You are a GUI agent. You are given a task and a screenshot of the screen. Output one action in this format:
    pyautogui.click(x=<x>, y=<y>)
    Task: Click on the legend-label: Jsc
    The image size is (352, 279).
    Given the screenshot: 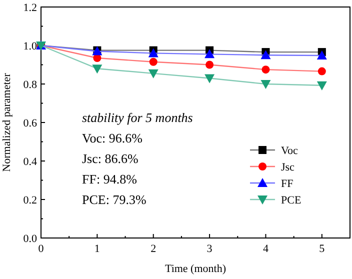 What is the action you would take?
    pyautogui.click(x=288, y=168)
    